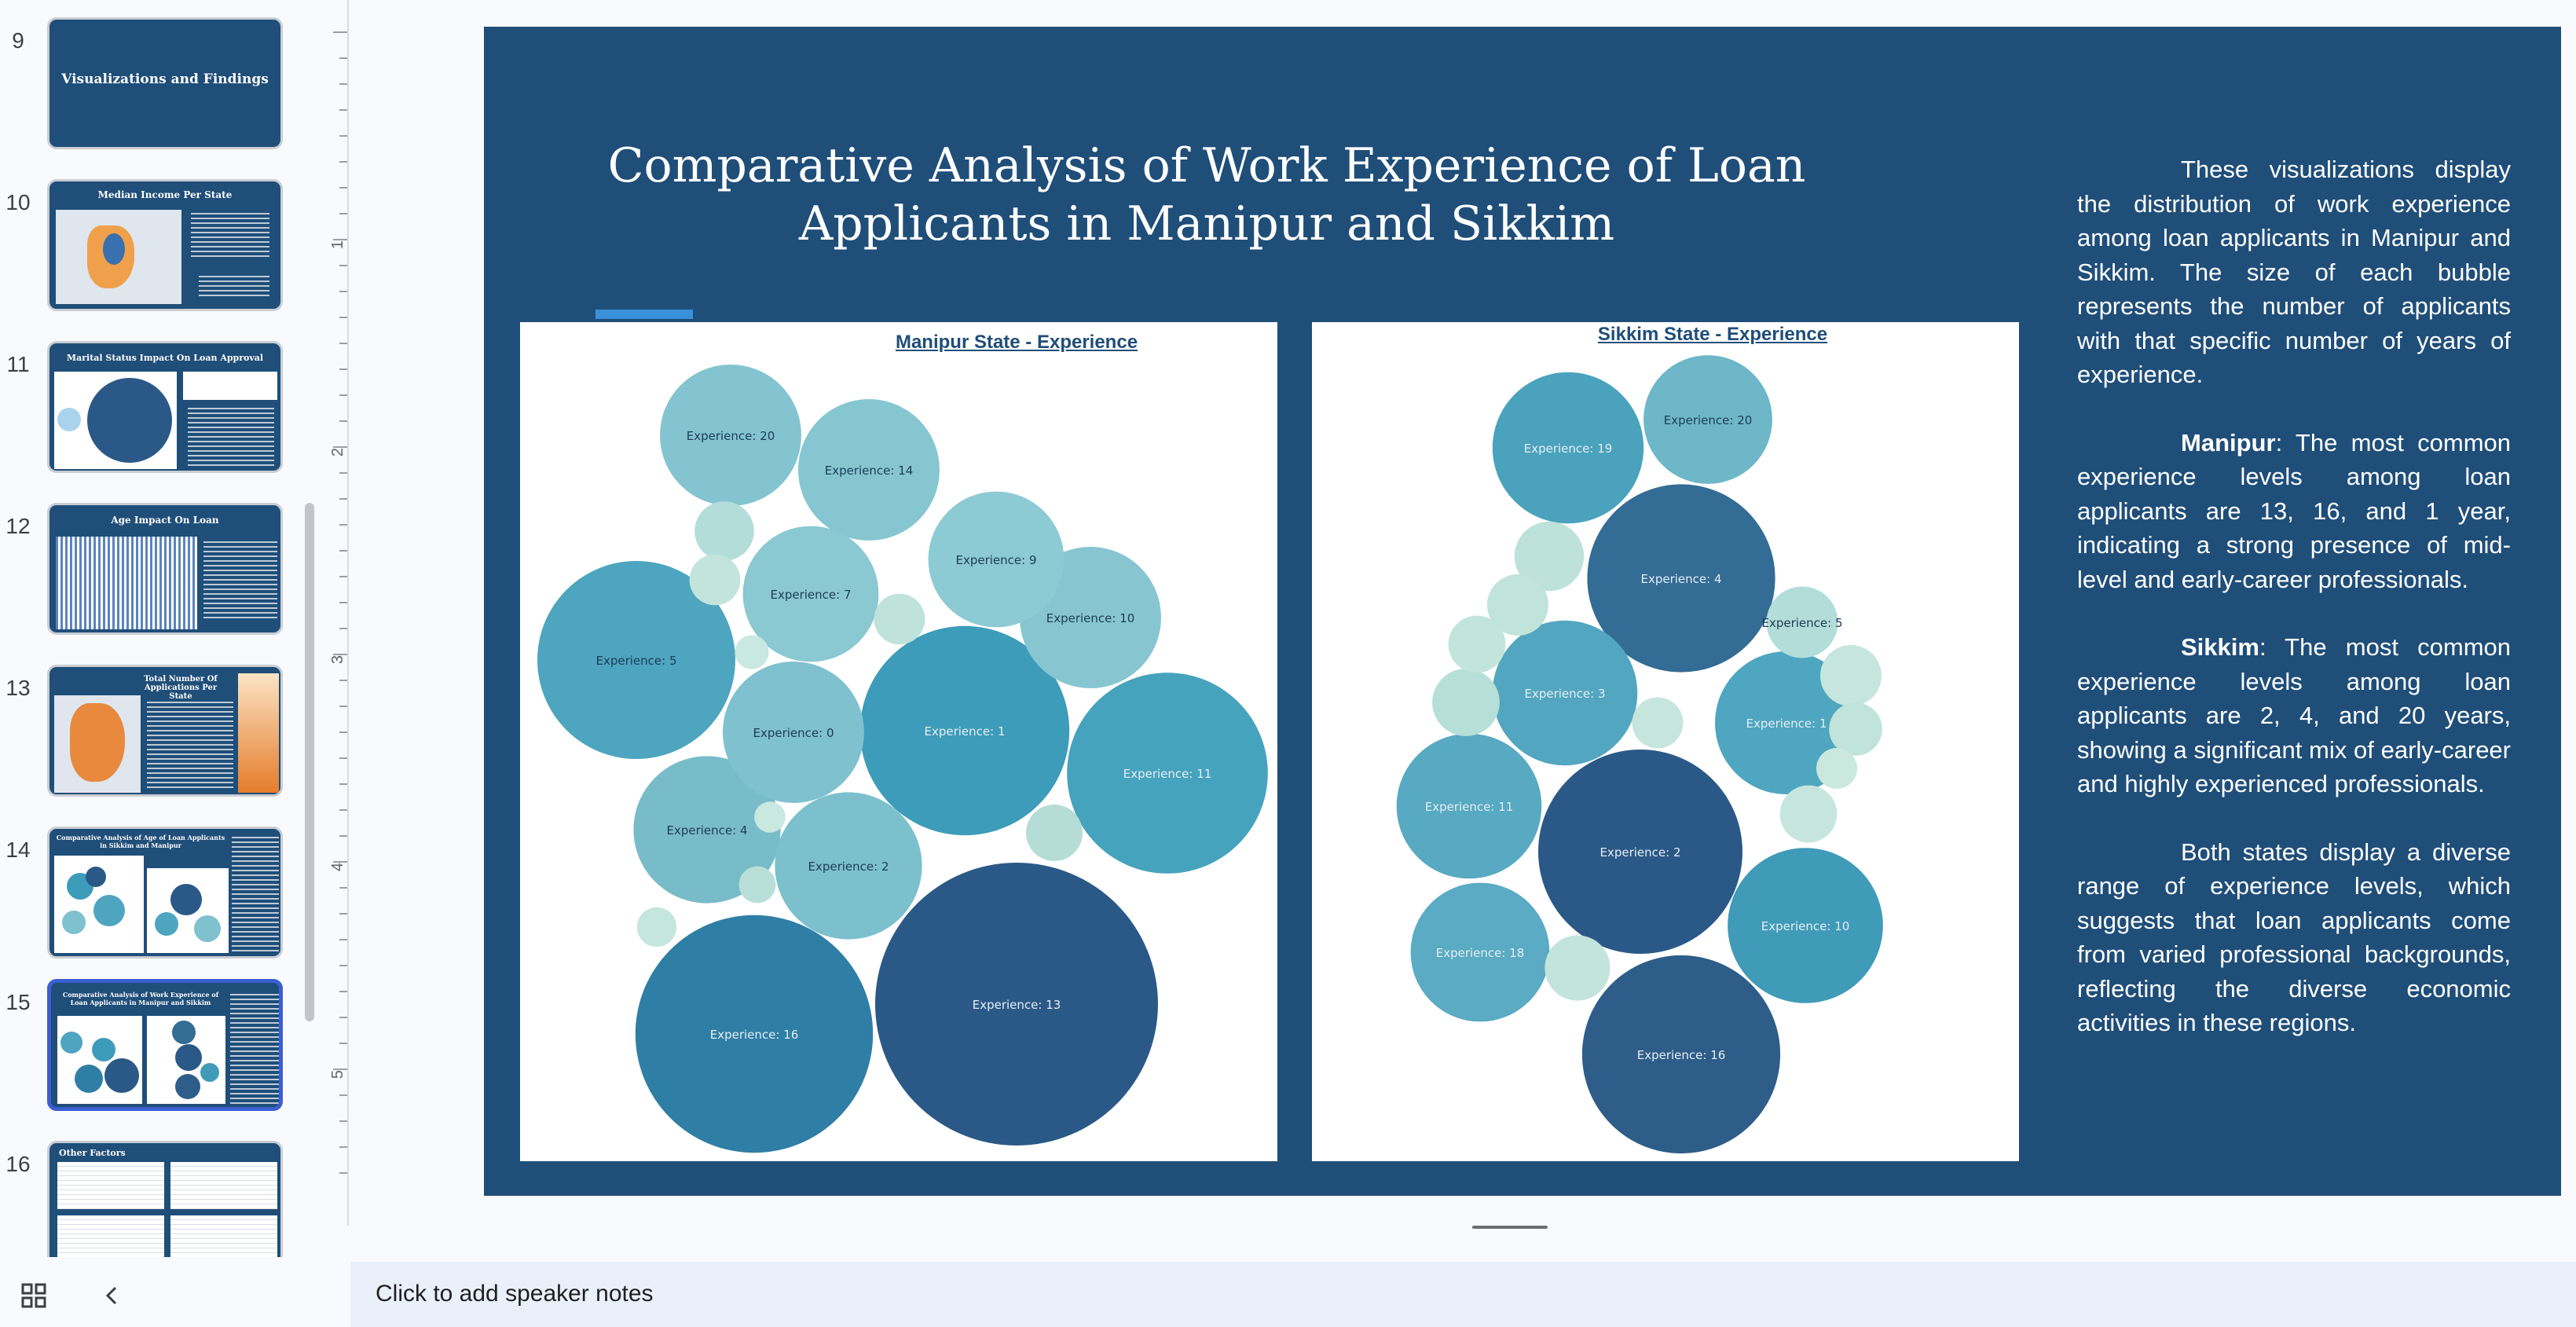 This screenshot has height=1327, width=2576. I want to click on chevron-left-icon, so click(112, 1299).